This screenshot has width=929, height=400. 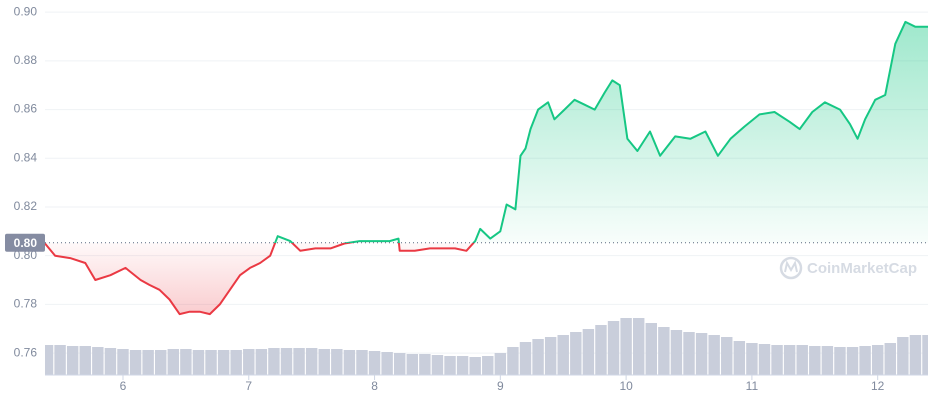 I want to click on y-tick-label: 0.86, so click(x=26, y=109).